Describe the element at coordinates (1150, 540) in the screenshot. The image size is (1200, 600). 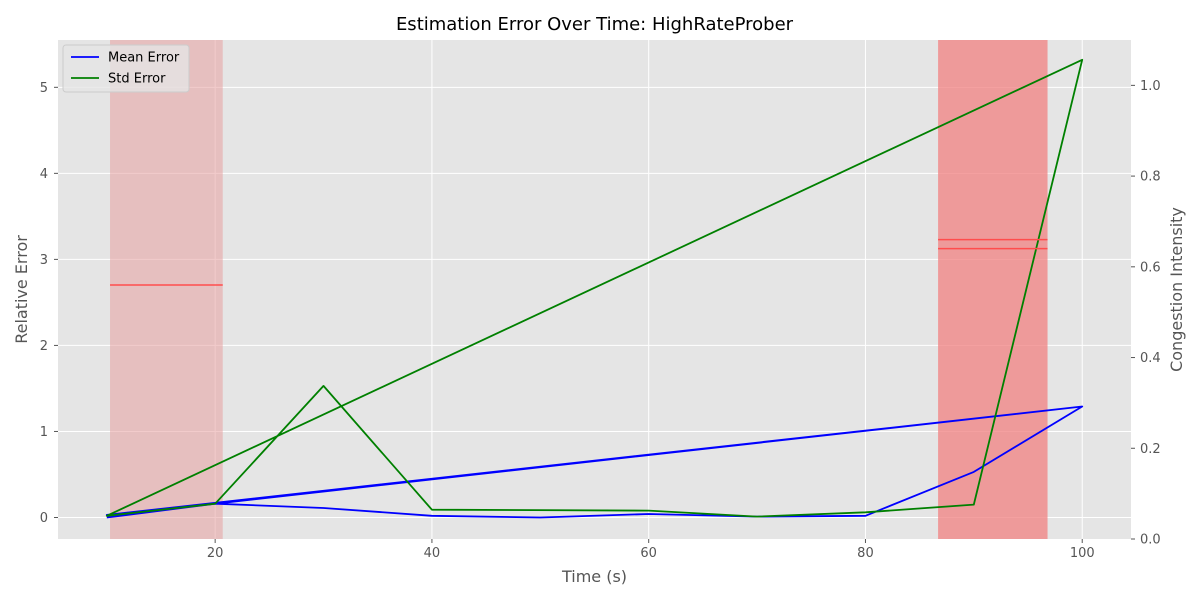
I see `y2-tick-label-0: 0.0` at that location.